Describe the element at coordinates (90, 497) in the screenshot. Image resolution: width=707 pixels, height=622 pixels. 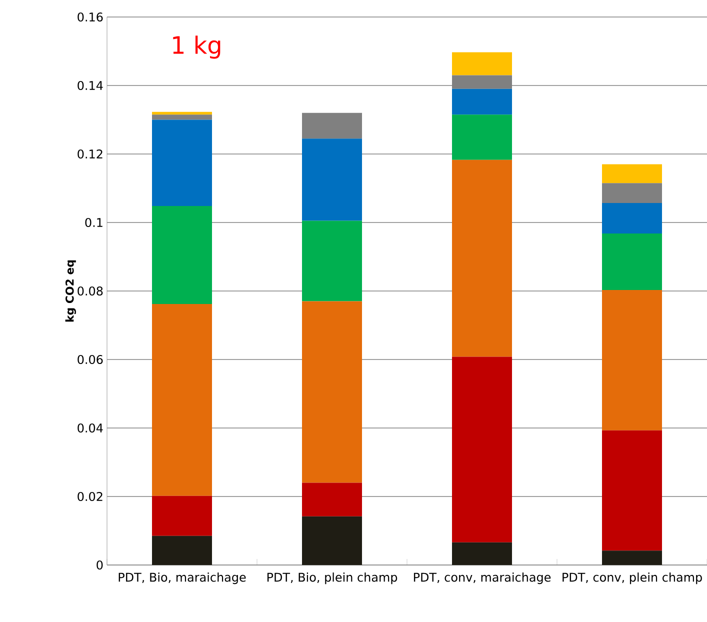
I see `y-tick-label: 0.02` at that location.